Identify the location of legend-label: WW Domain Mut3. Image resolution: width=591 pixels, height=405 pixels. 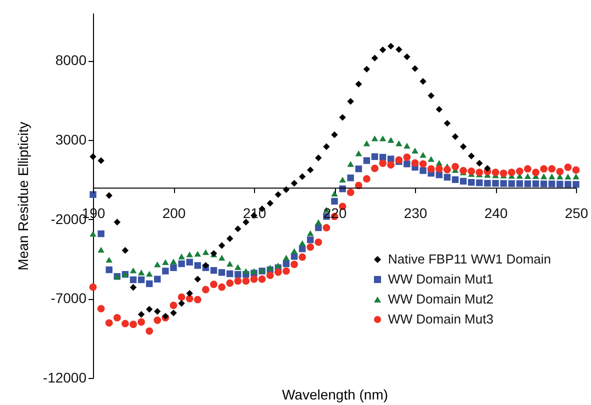
(441, 319).